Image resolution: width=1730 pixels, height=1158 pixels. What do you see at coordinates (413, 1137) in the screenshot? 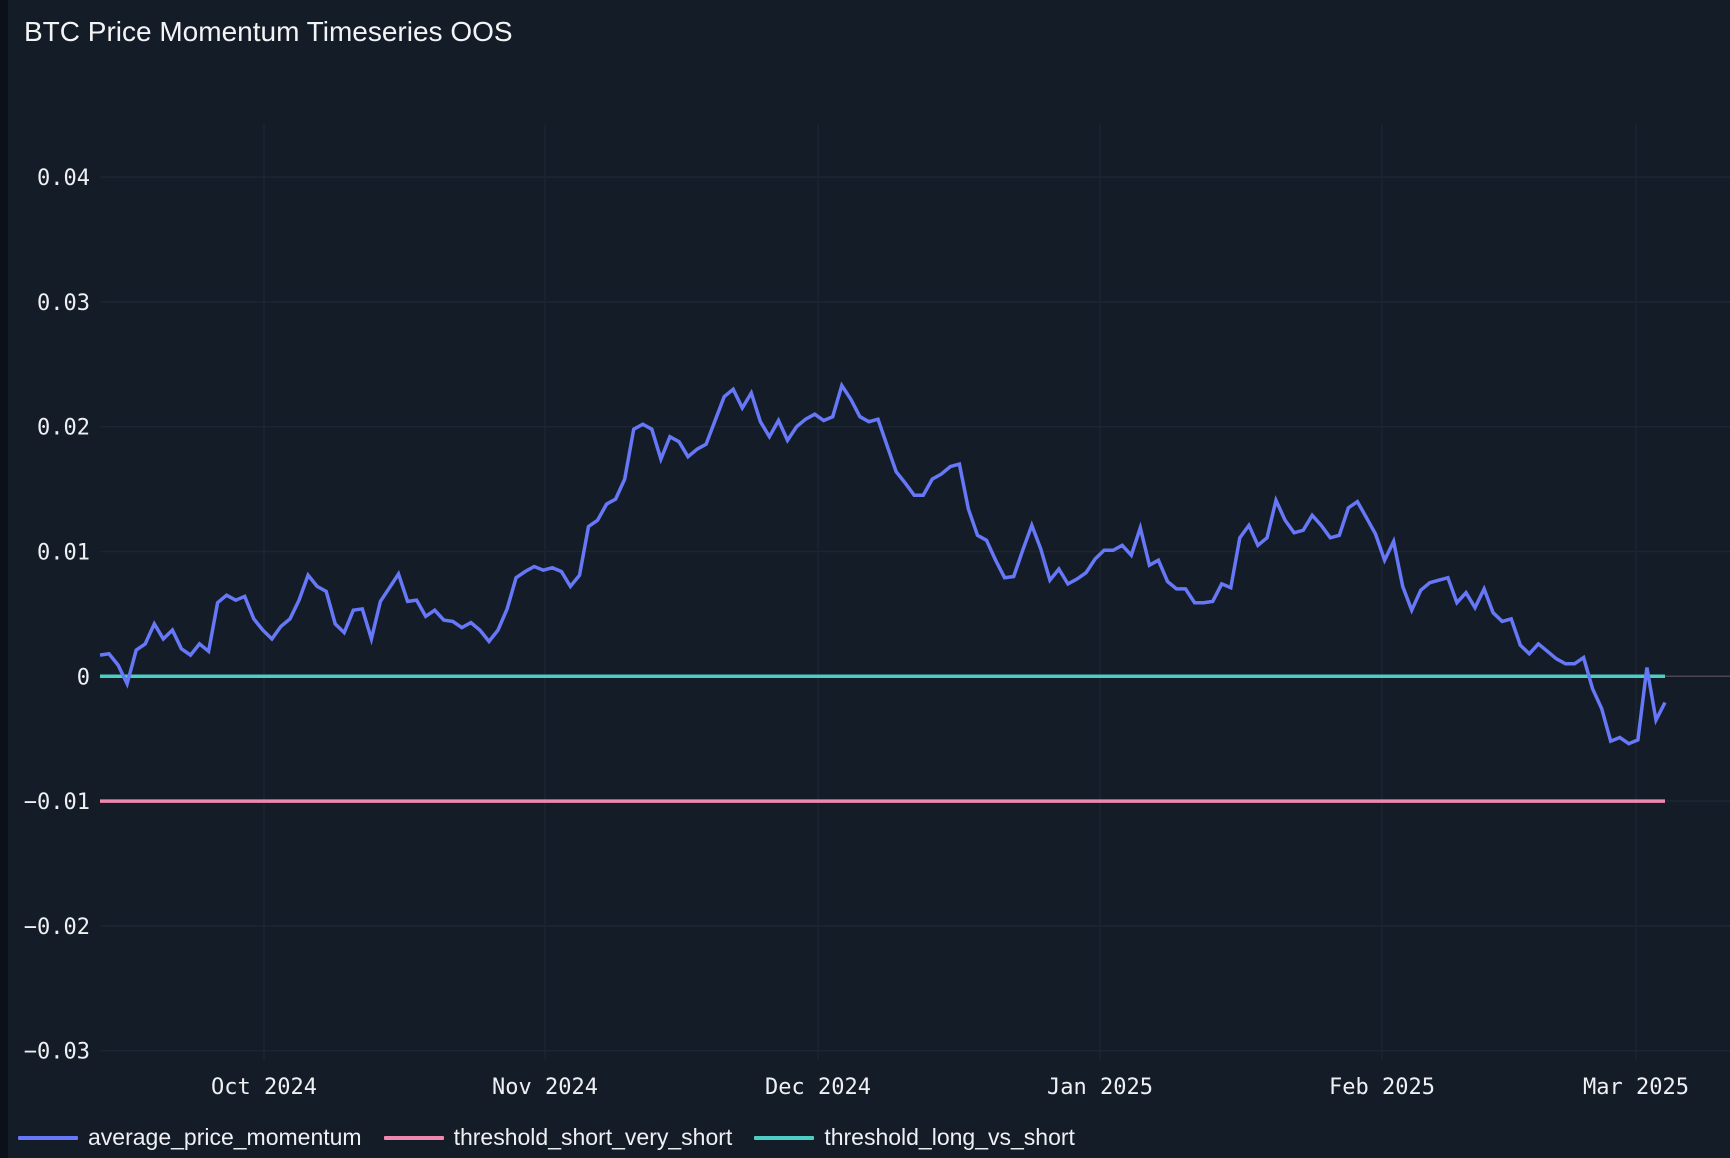
I see `legend-swatch-pink` at bounding box center [413, 1137].